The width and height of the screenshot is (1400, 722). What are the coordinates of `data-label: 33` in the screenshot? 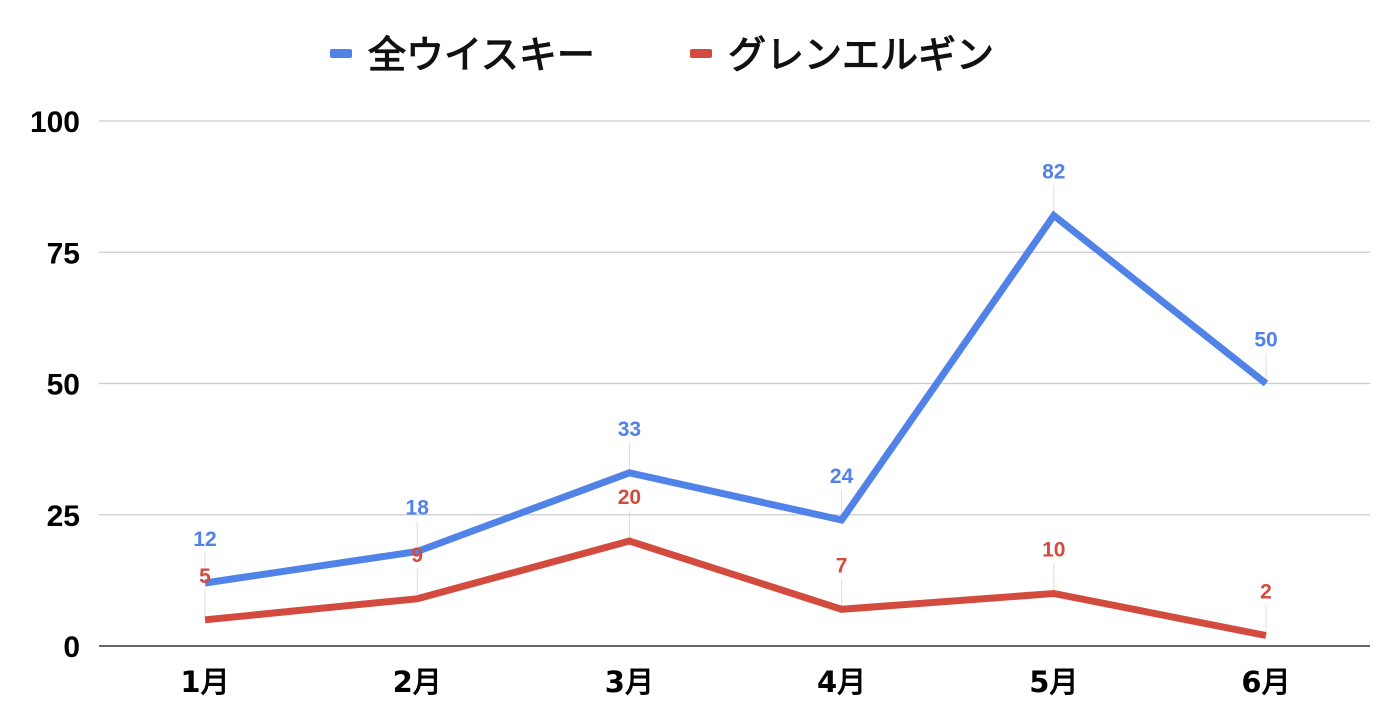 It's located at (629, 429).